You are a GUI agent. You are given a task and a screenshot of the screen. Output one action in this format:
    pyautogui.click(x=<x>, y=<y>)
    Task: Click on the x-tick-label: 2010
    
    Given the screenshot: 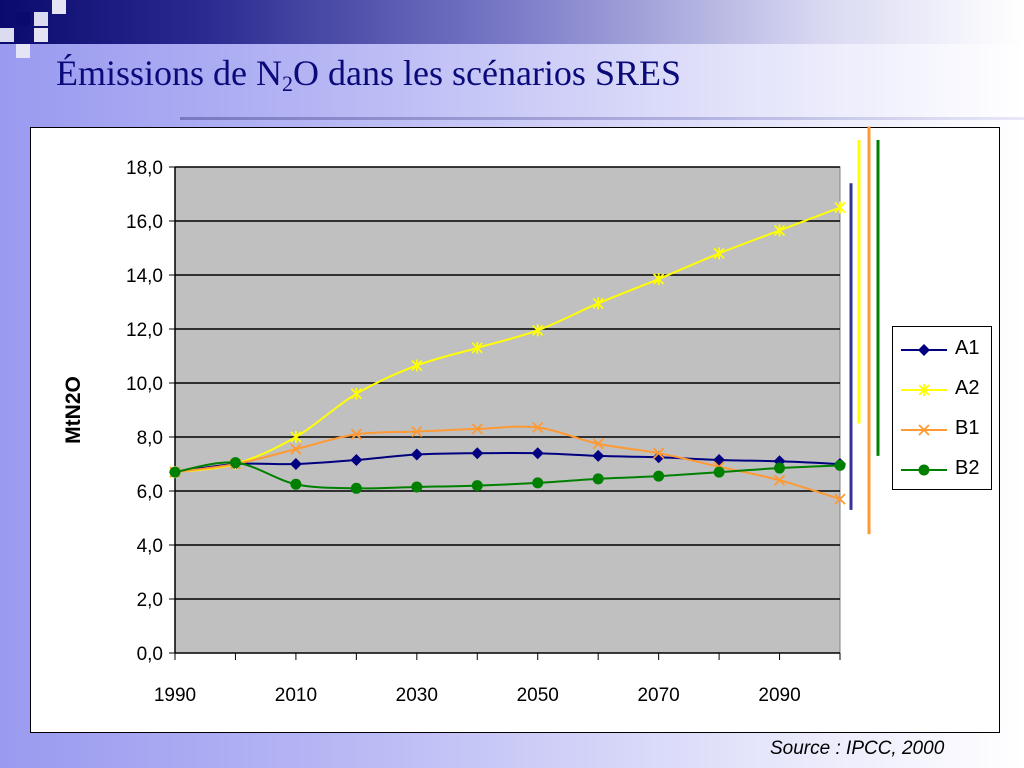 What is the action you would take?
    pyautogui.click(x=296, y=695)
    